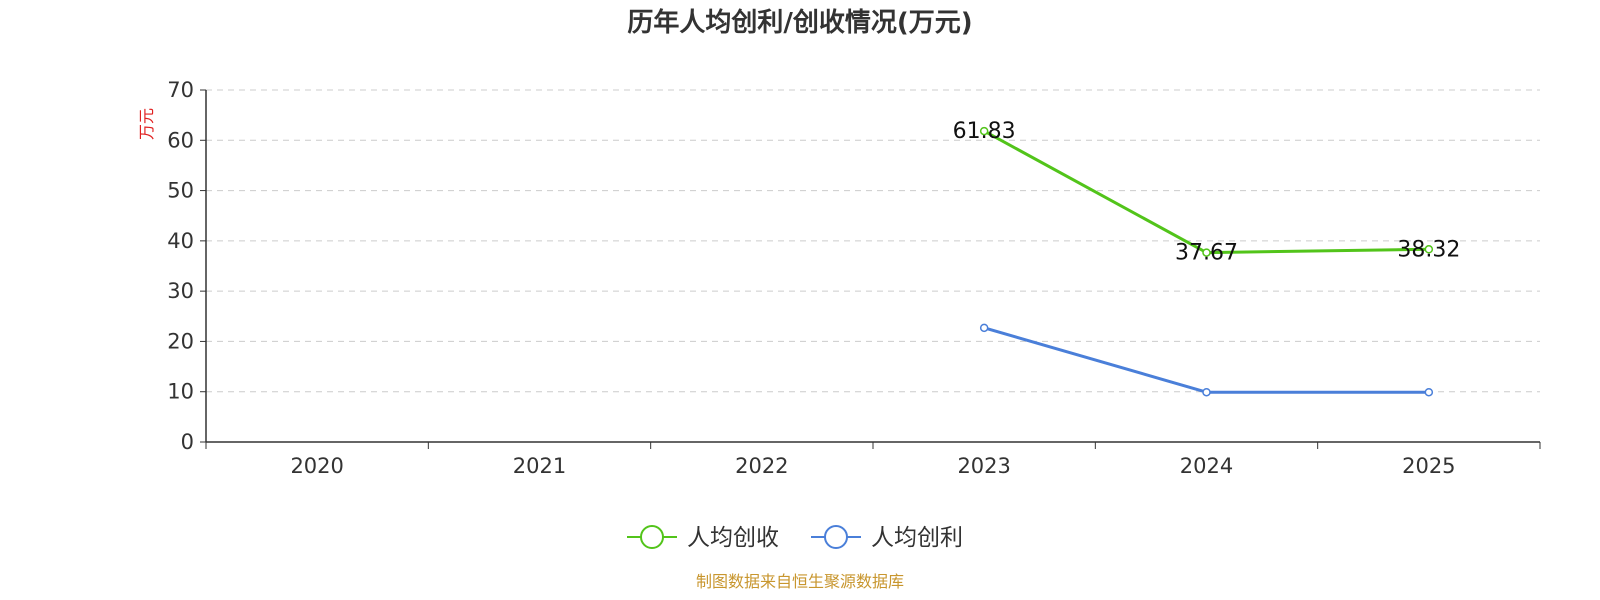  I want to click on data-label: 61.83, so click(984, 131).